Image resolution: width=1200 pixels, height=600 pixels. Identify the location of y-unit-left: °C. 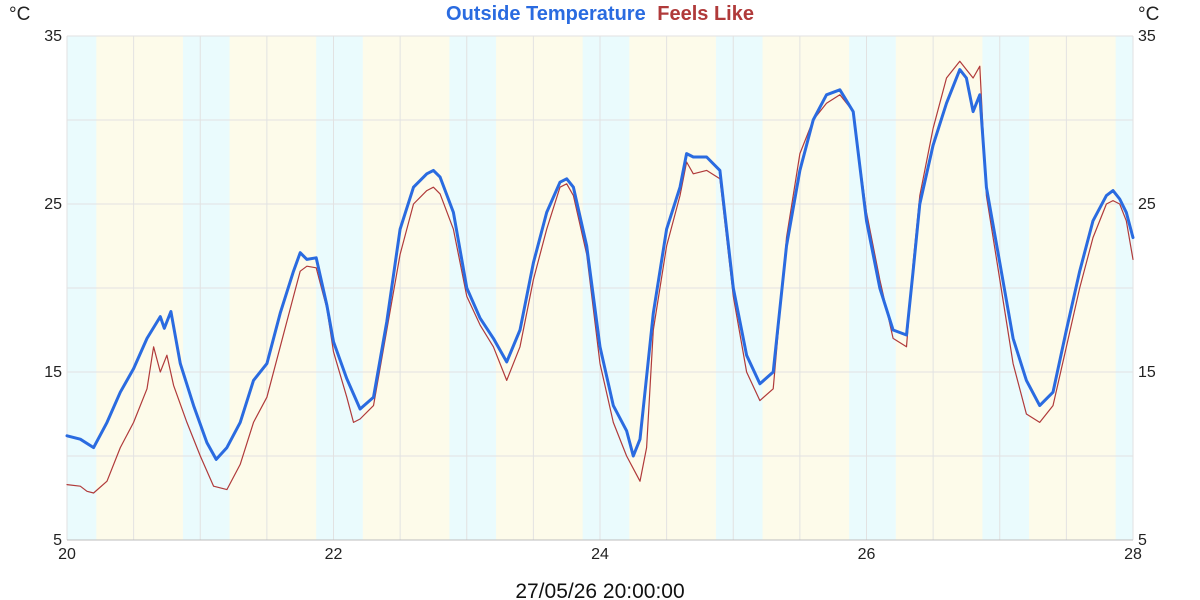
(19, 14).